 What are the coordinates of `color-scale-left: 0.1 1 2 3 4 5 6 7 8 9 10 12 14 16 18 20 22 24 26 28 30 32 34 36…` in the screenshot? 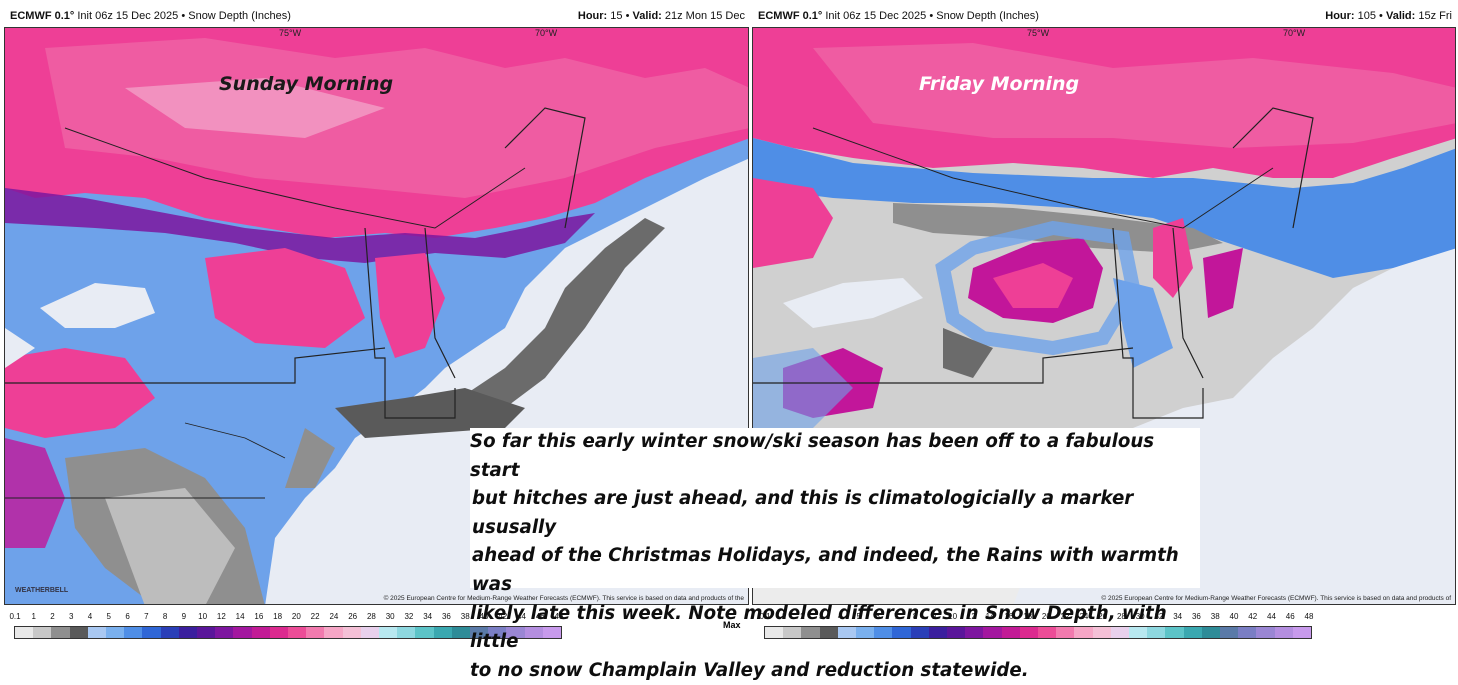 It's located at (286, 628).